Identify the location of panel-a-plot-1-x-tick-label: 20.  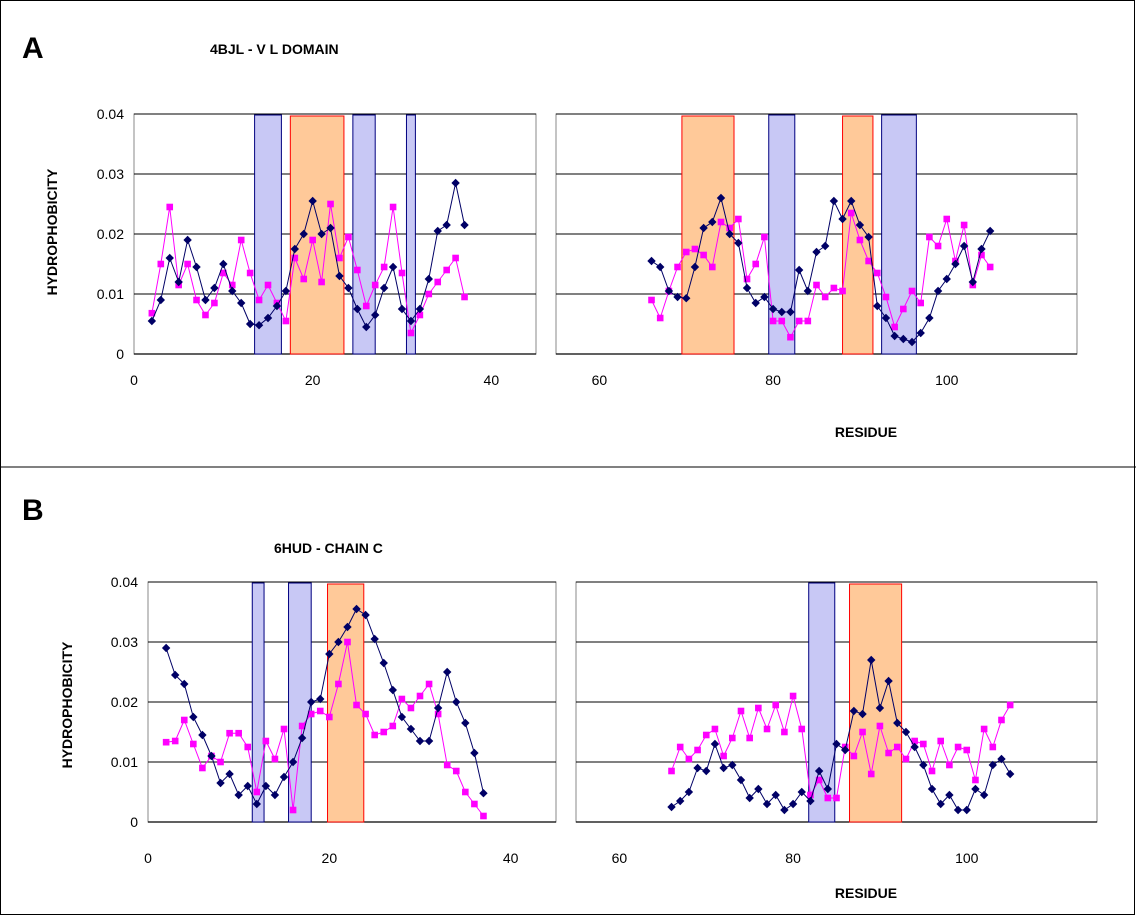
(313, 380).